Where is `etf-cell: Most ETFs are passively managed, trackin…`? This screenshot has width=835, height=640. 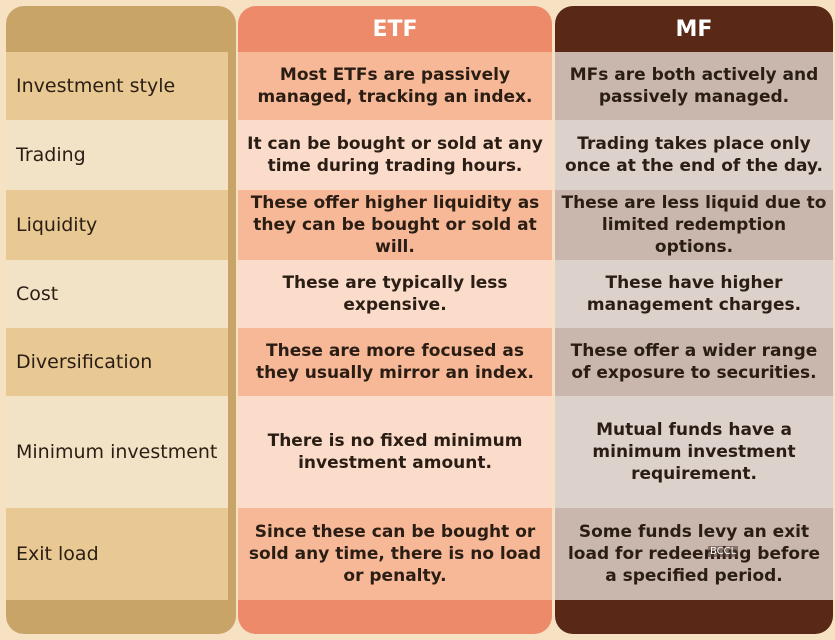 etf-cell: Most ETFs are passively managed, trackin… is located at coordinates (395, 86).